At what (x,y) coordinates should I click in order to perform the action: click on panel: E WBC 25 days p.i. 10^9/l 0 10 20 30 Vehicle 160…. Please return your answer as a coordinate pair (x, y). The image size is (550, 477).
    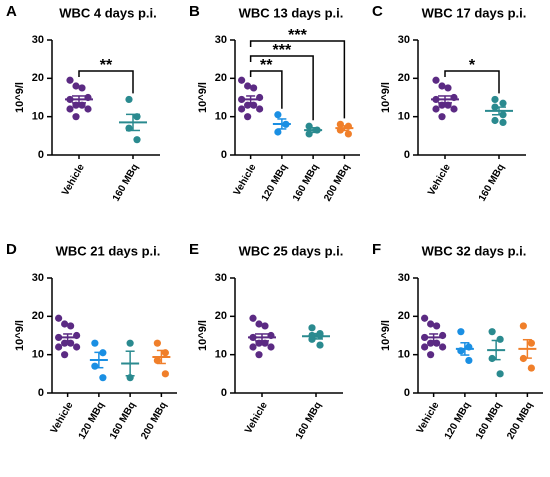
    Looking at the image, I should click on (266, 341).